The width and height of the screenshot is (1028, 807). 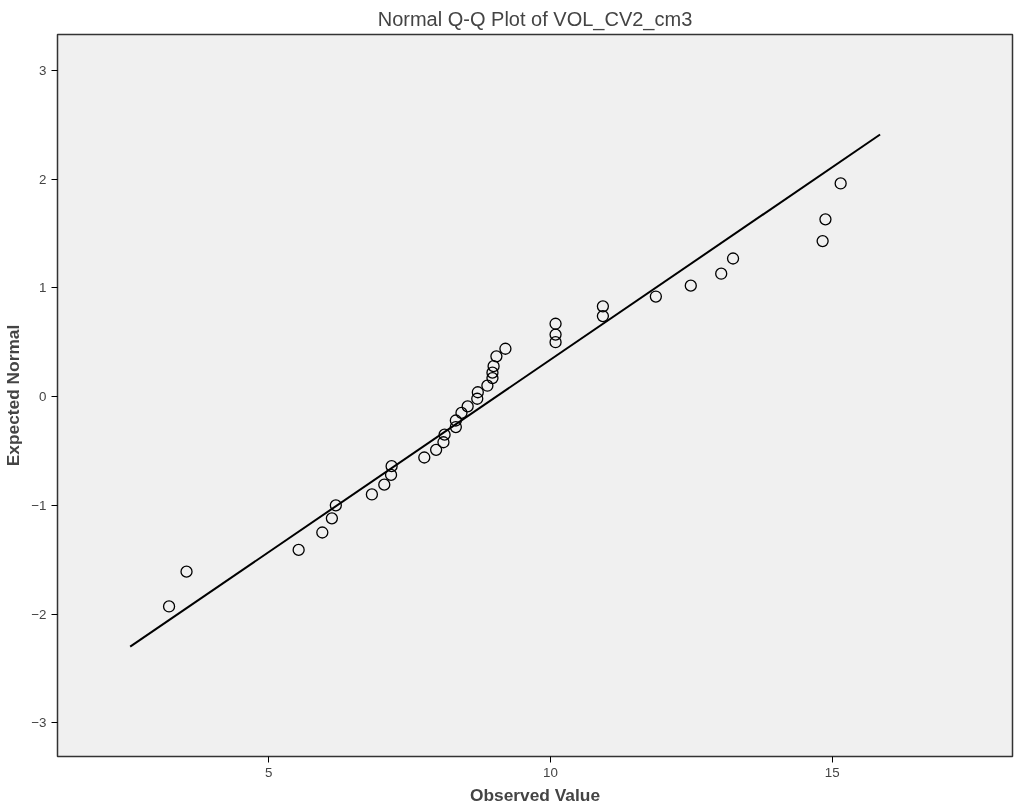 What do you see at coordinates (550, 772) in the screenshot?
I see `x-tick-label: 10` at bounding box center [550, 772].